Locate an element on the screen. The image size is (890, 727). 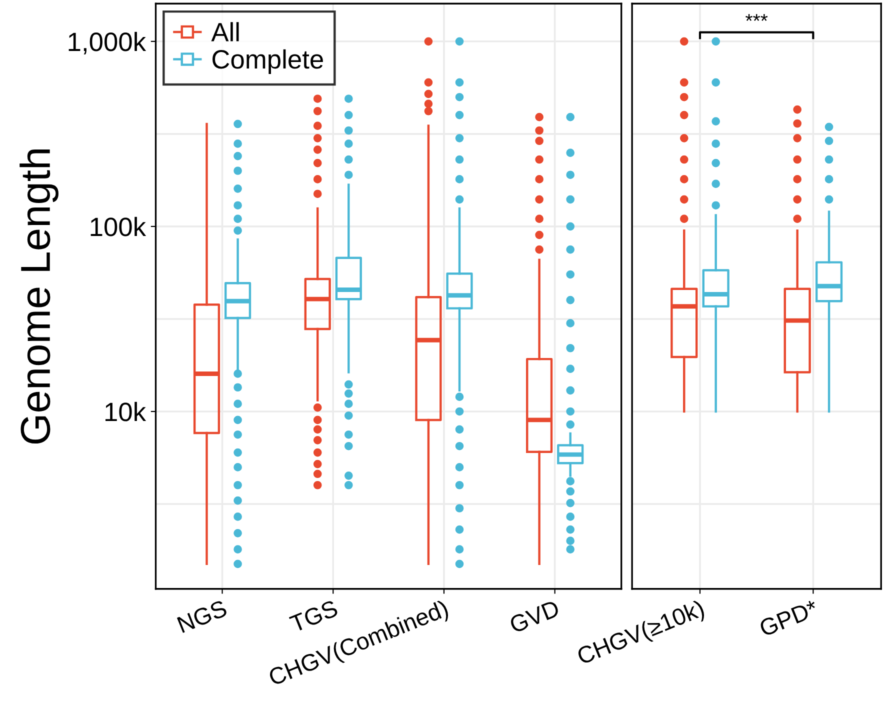
y-tick-label: 100k is located at coordinates (118, 226).